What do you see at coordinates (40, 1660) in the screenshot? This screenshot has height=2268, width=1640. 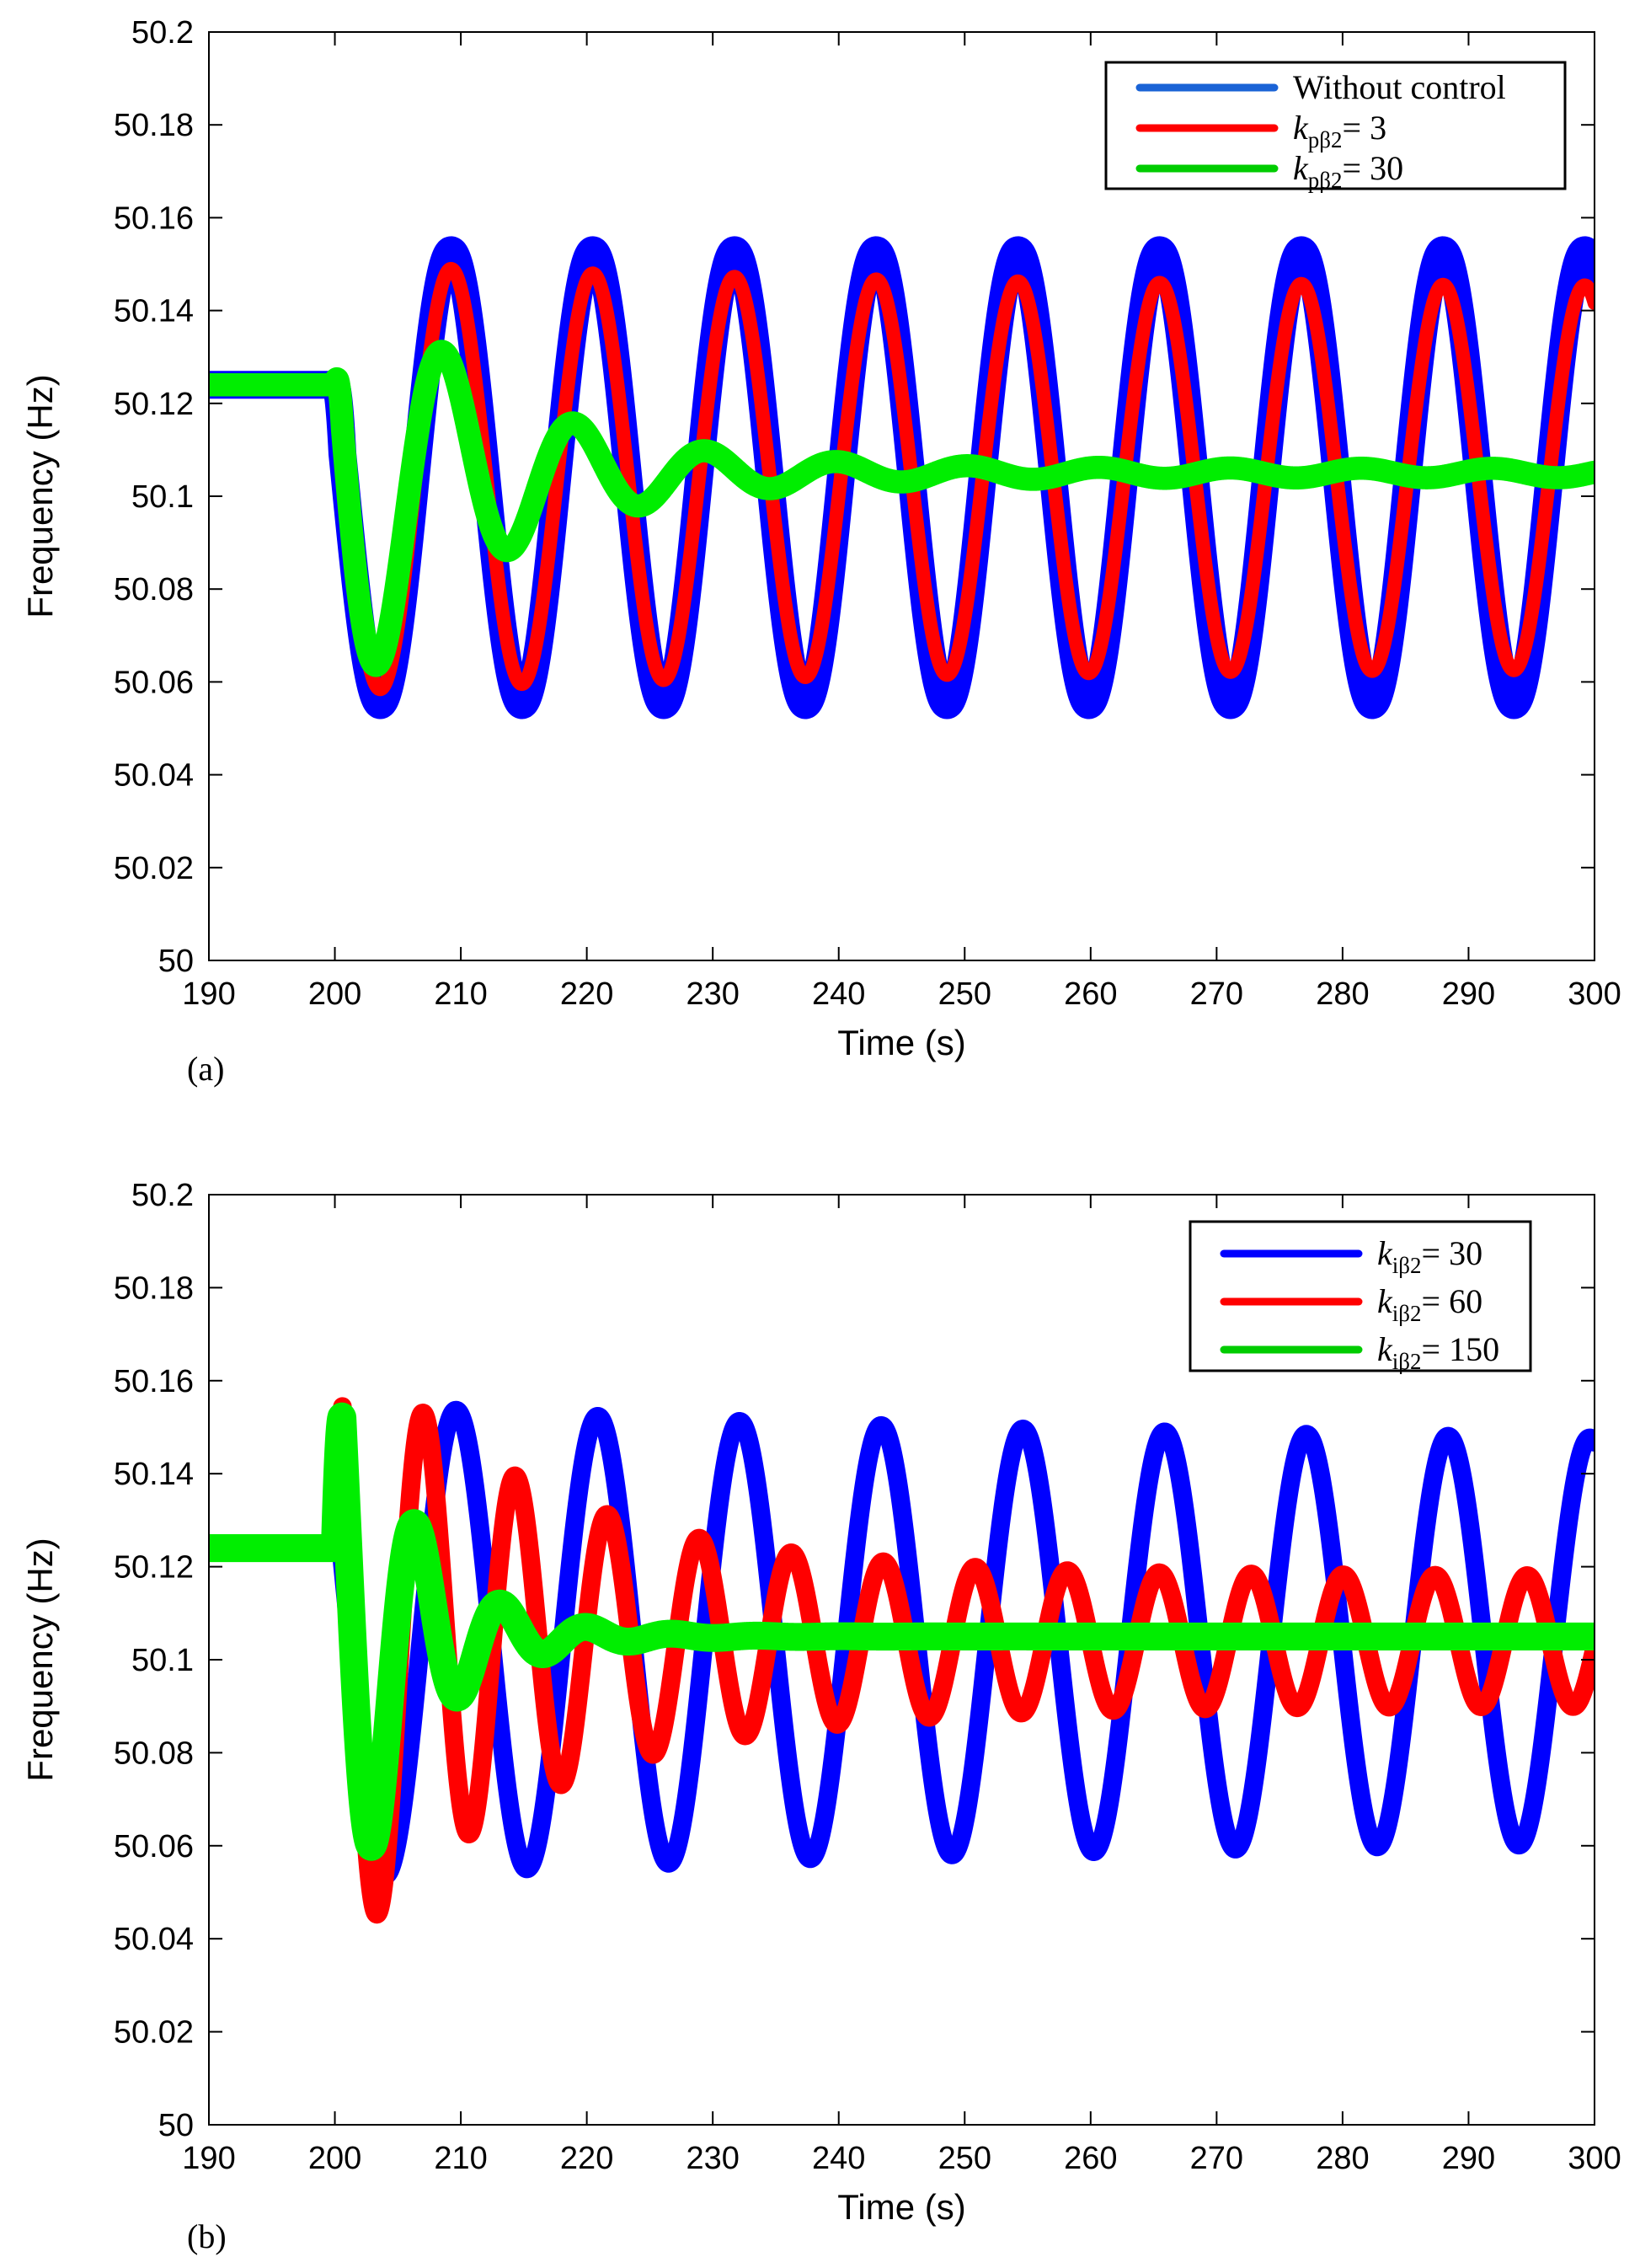 I see `y-axis-label-b: Frequency (Hz)` at bounding box center [40, 1660].